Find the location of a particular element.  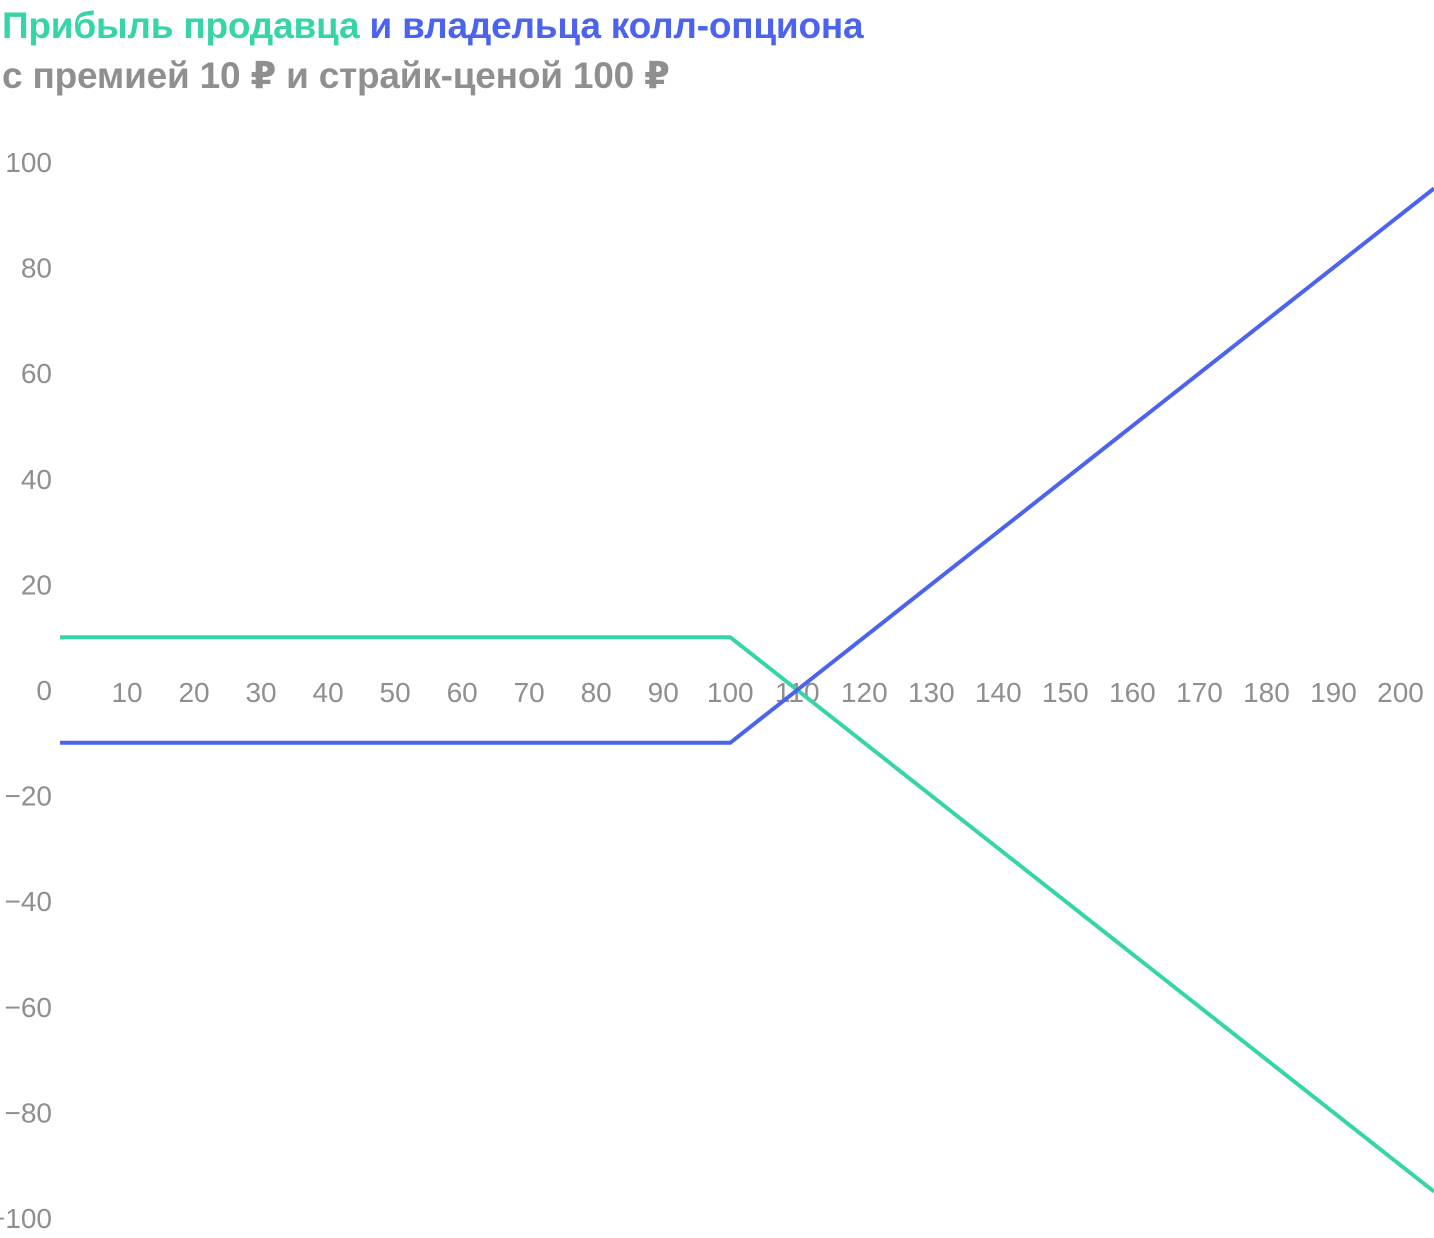

x-tick-label: 120 is located at coordinates (864, 692).